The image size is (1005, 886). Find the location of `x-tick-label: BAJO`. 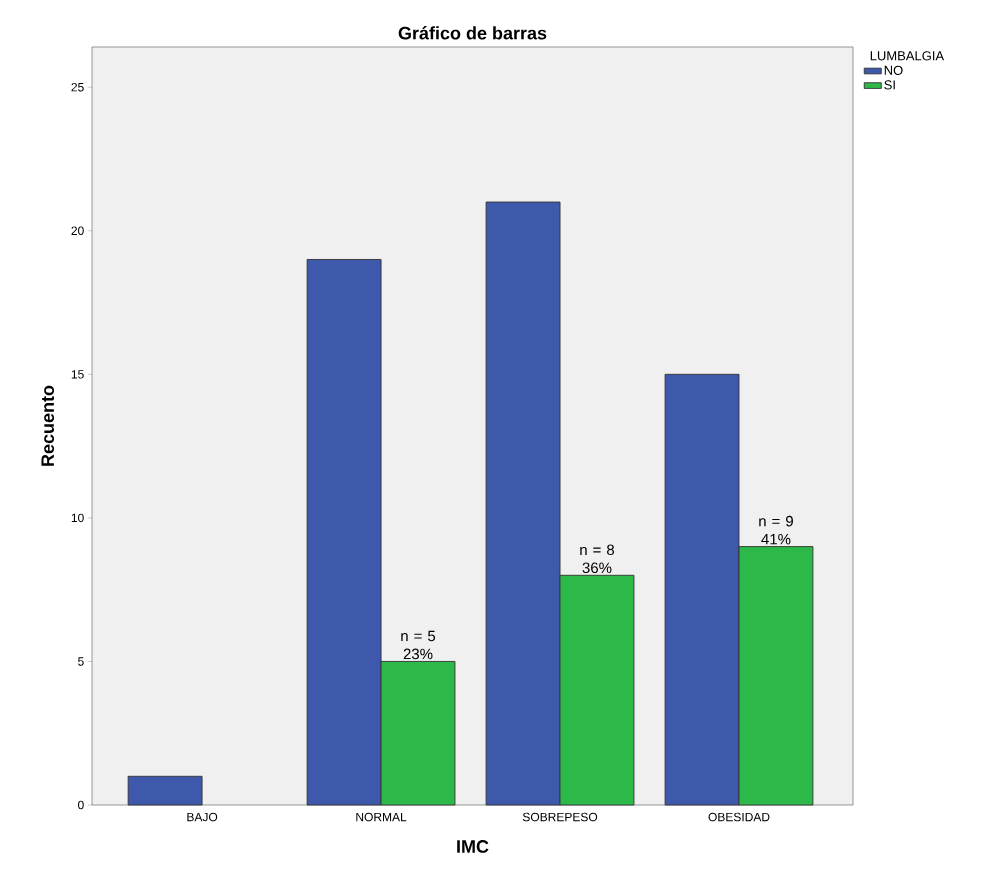

x-tick-label: BAJO is located at coordinates (202, 817).